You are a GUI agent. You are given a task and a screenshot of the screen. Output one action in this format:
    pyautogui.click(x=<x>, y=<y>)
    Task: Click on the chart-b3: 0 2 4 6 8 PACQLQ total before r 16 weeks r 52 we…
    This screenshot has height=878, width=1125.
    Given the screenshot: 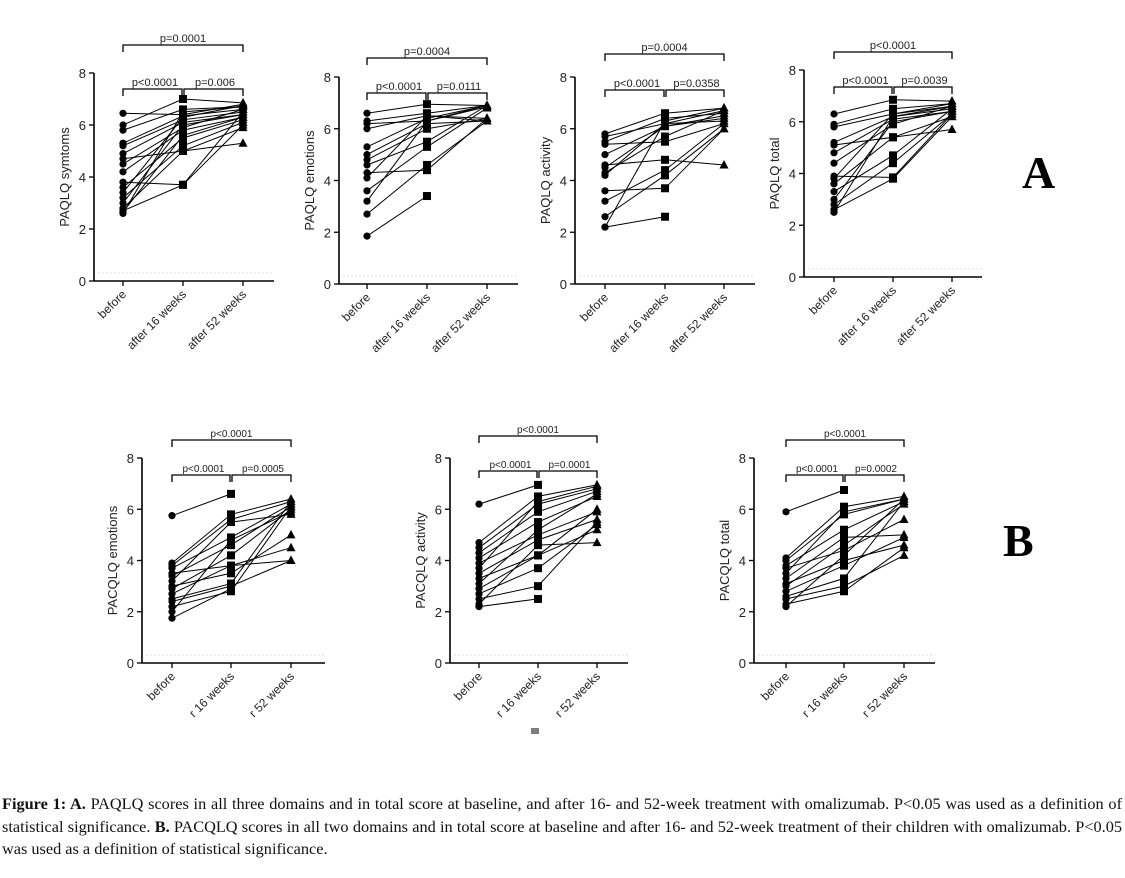 What is the action you would take?
    pyautogui.click(x=826, y=574)
    